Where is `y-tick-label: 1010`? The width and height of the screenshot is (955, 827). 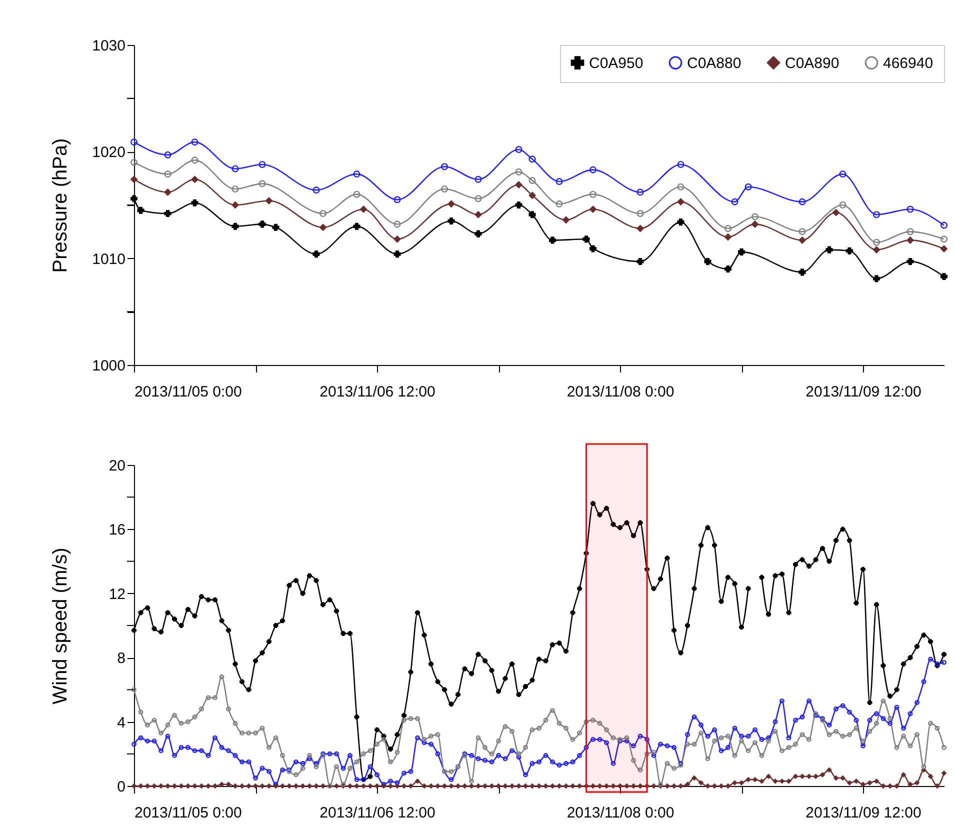
y-tick-label: 1010 is located at coordinates (109, 259).